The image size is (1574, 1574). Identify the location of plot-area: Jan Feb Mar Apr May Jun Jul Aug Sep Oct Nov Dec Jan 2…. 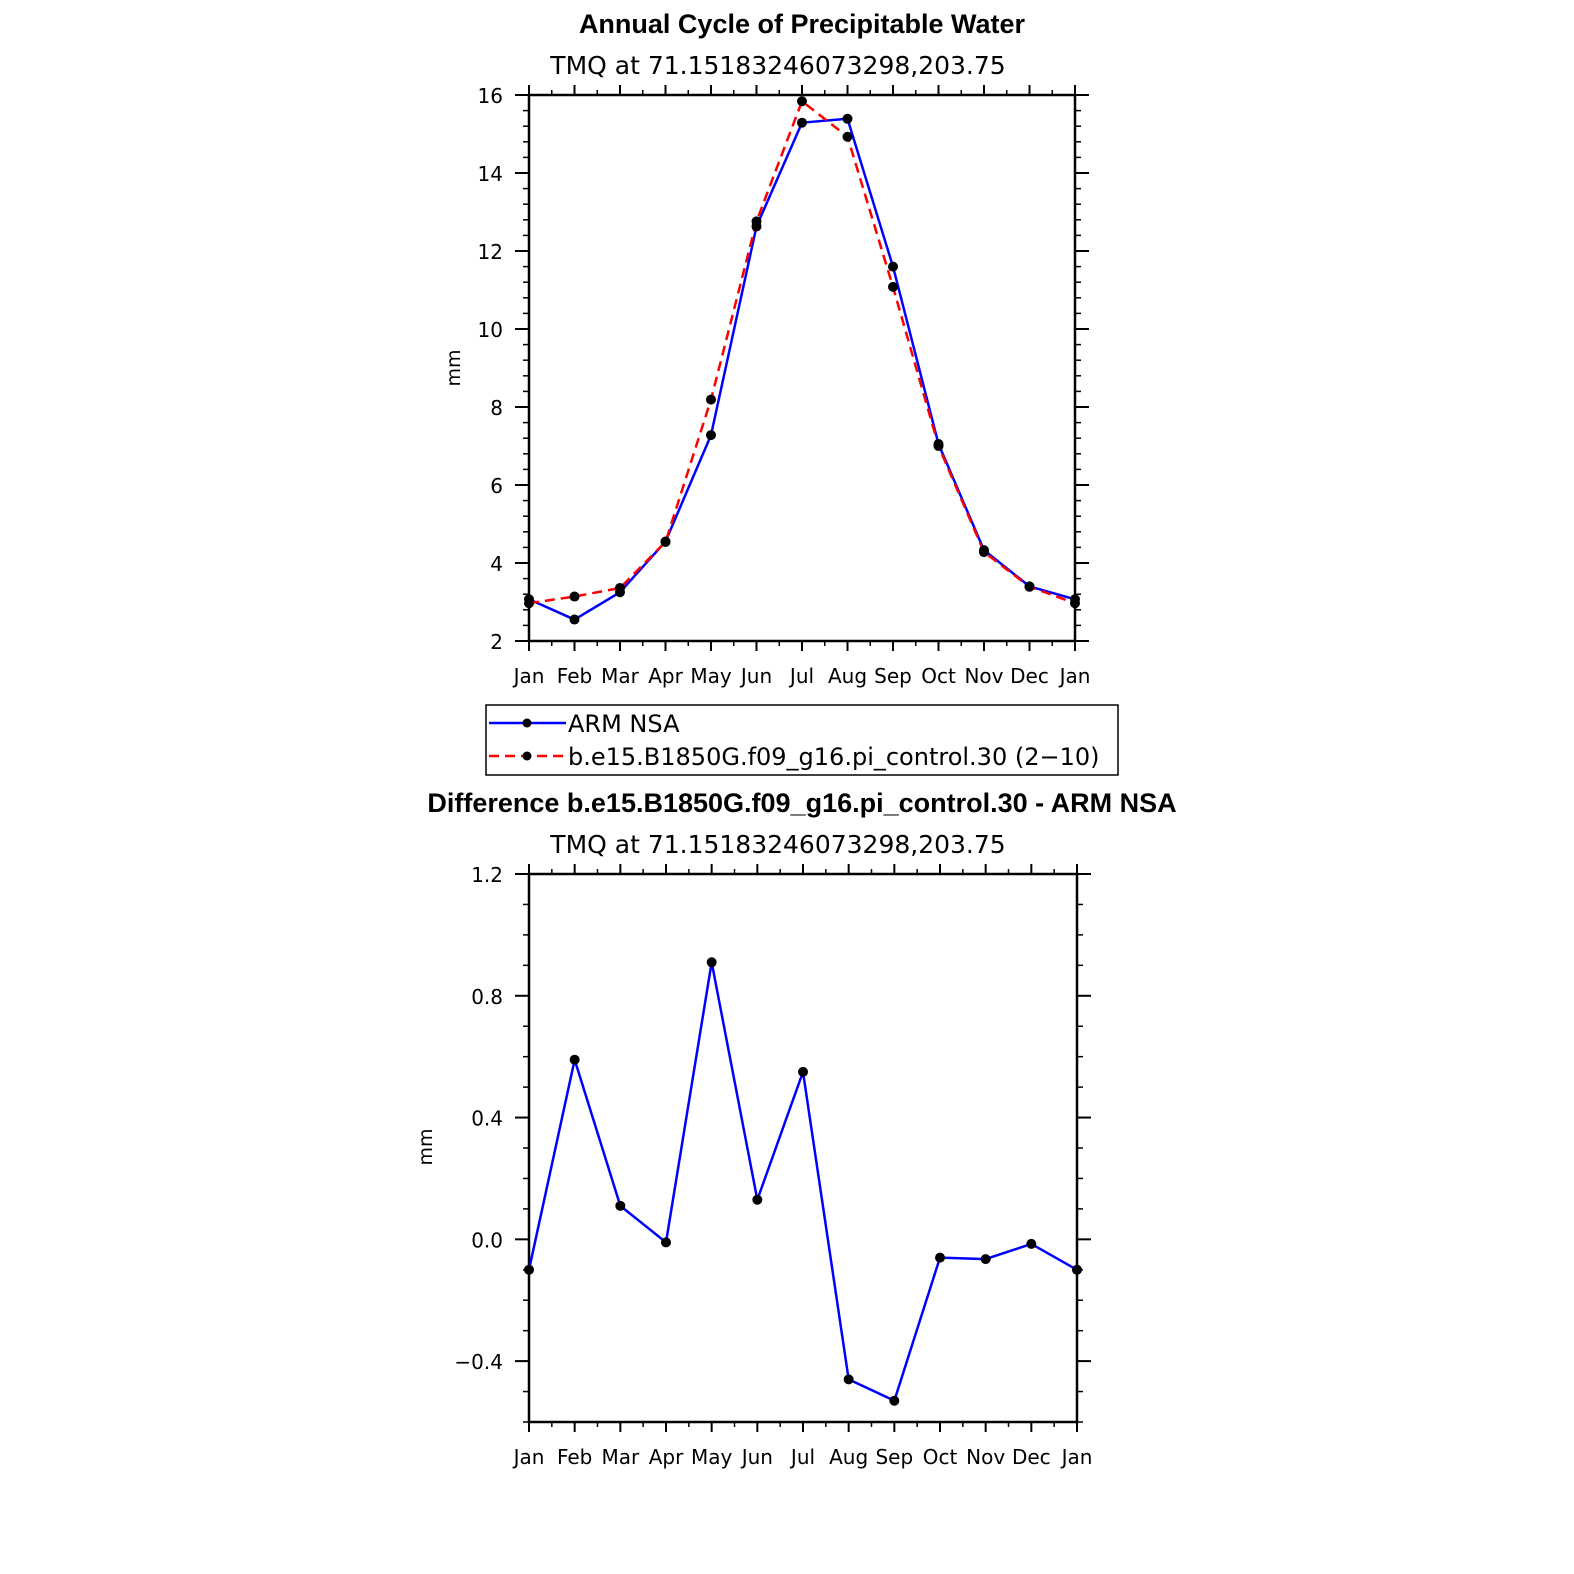
(784, 386).